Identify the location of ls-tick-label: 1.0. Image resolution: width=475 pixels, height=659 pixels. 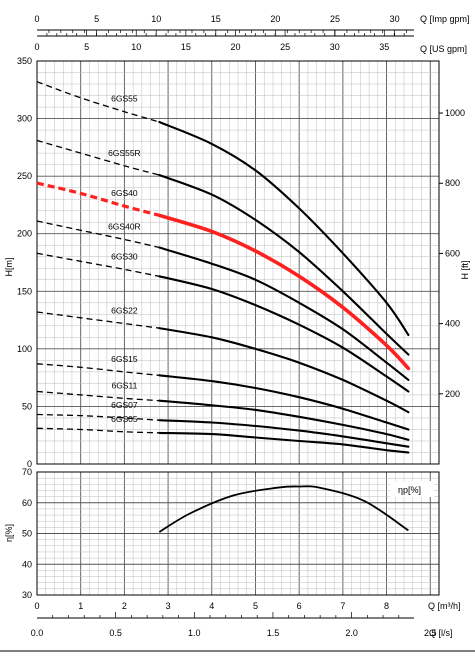
(194, 633).